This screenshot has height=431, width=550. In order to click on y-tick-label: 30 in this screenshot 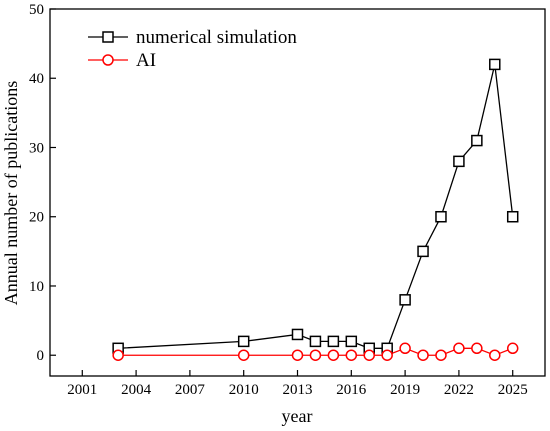, I will do `click(36, 148)`.